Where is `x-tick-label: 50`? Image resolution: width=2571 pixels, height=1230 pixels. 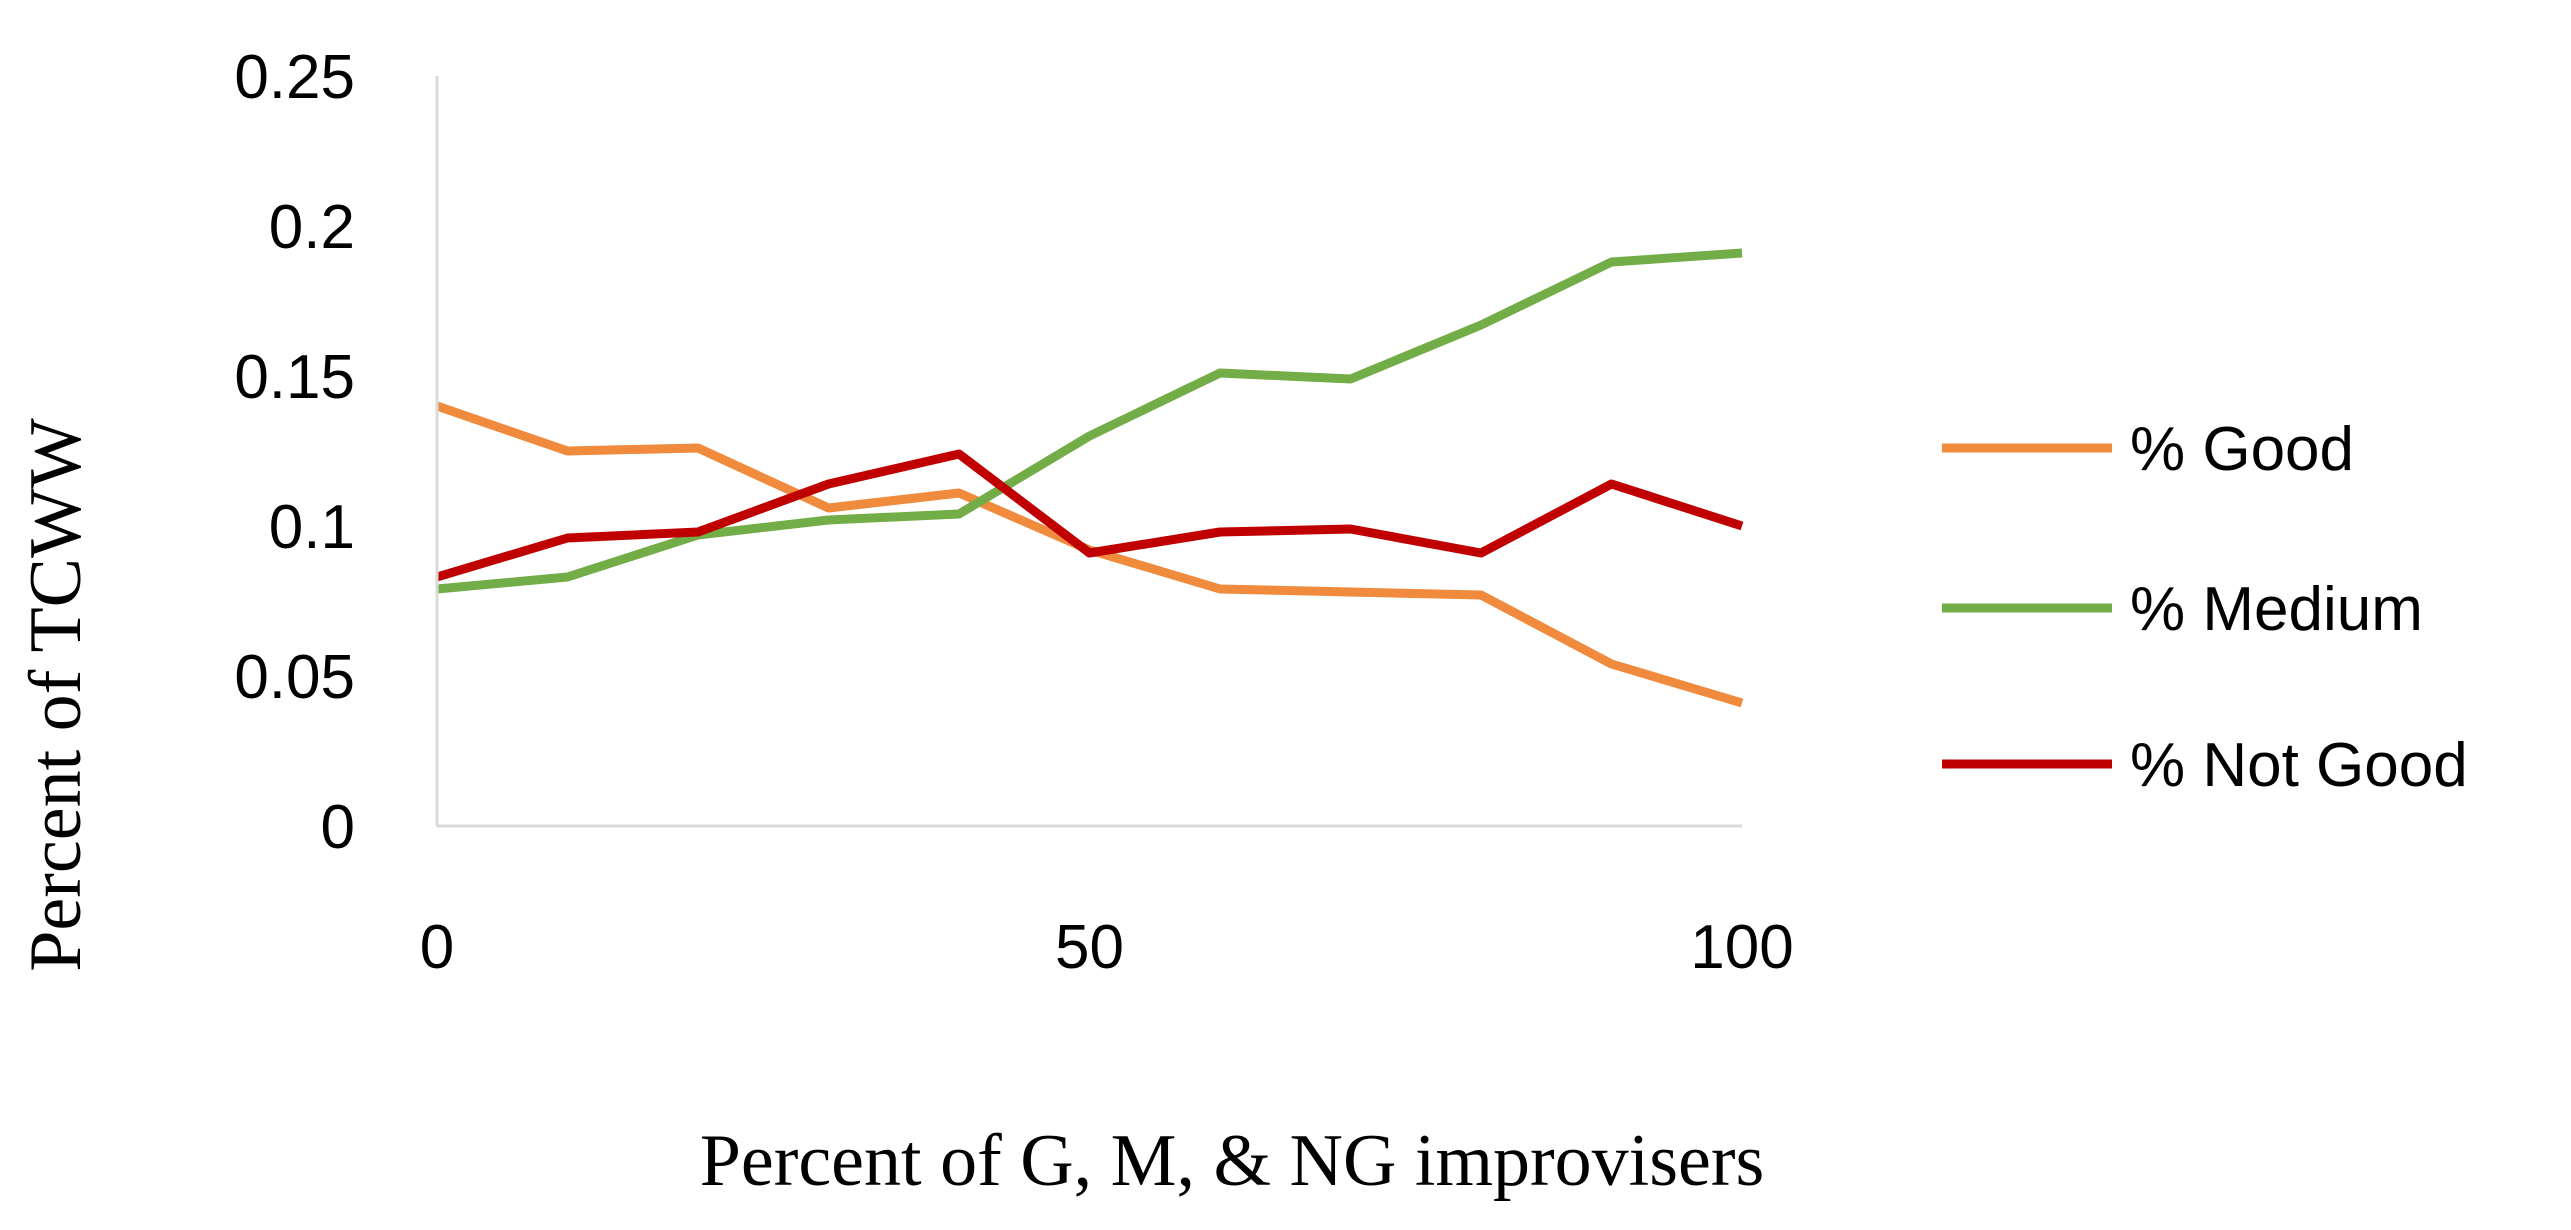
x-tick-label: 50 is located at coordinates (1089, 947).